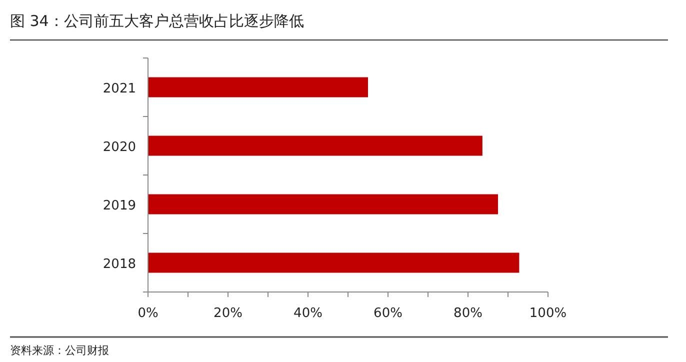 The width and height of the screenshot is (686, 362). I want to click on y-tick-label: 2020, so click(119, 147).